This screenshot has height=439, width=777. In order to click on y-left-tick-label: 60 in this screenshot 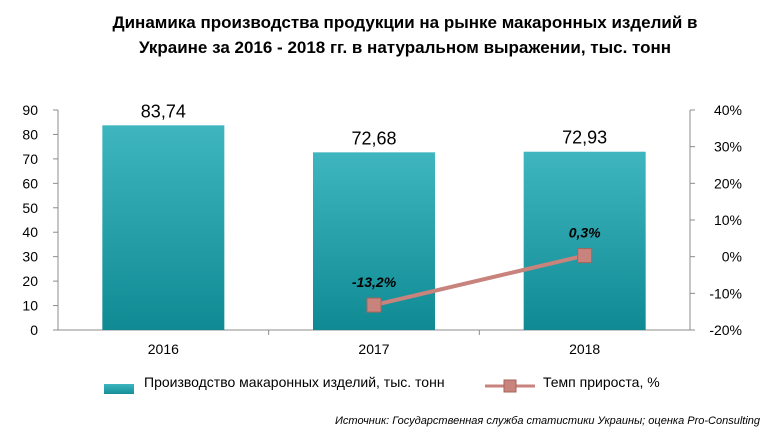, I will do `click(30, 183)`.